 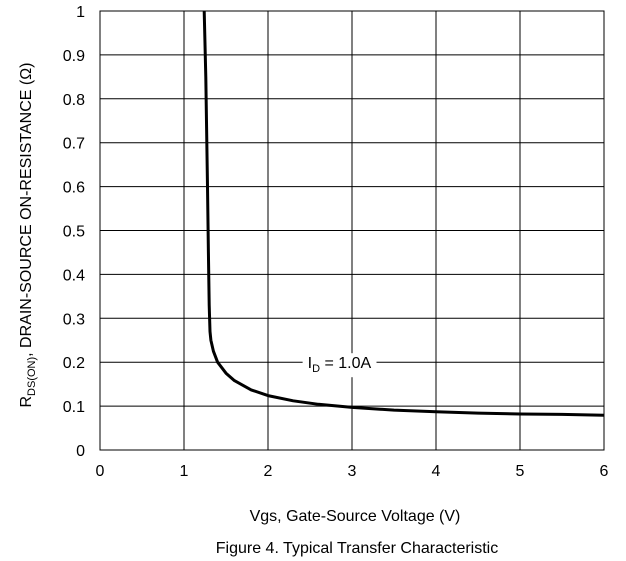 What do you see at coordinates (80, 12) in the screenshot?
I see `y-tick-label: 1` at bounding box center [80, 12].